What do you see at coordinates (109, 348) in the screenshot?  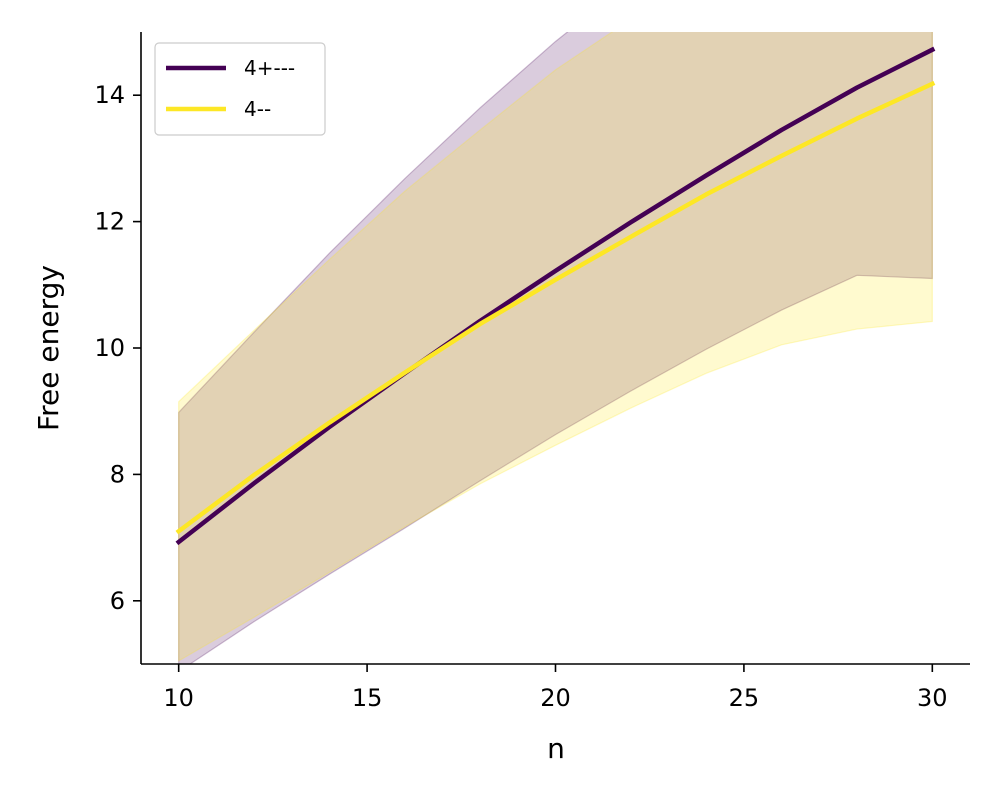 I see `y-tick-label: 10` at bounding box center [109, 348].